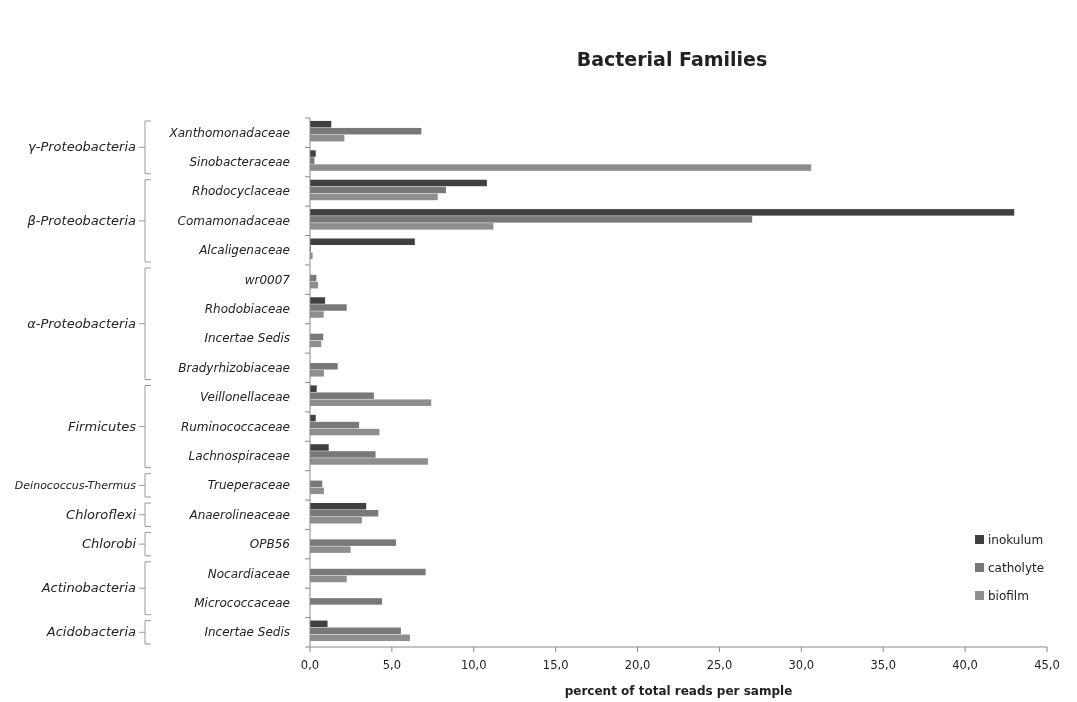 This screenshot has height=702, width=1077. Describe the element at coordinates (109, 544) in the screenshot. I see `text: Chlorobi` at that location.